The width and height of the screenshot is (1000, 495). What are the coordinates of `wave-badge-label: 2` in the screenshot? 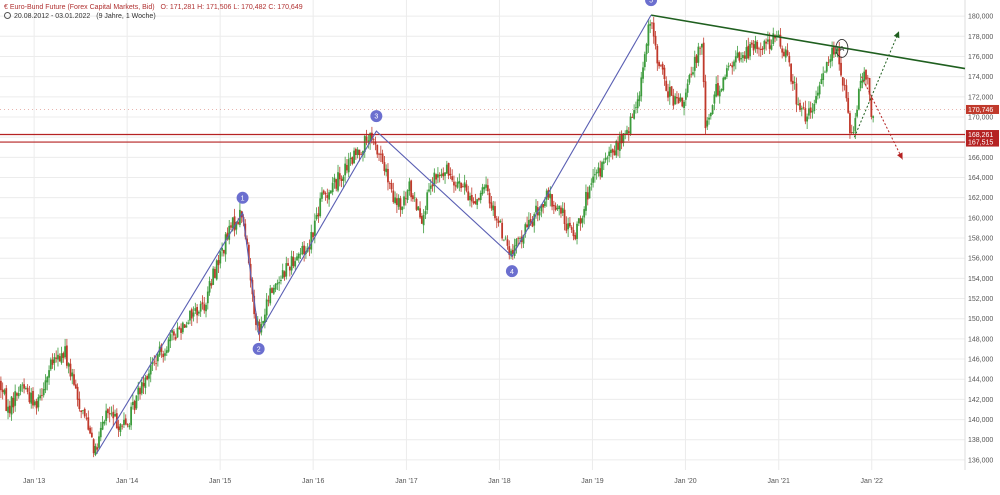 It's located at (259, 349).